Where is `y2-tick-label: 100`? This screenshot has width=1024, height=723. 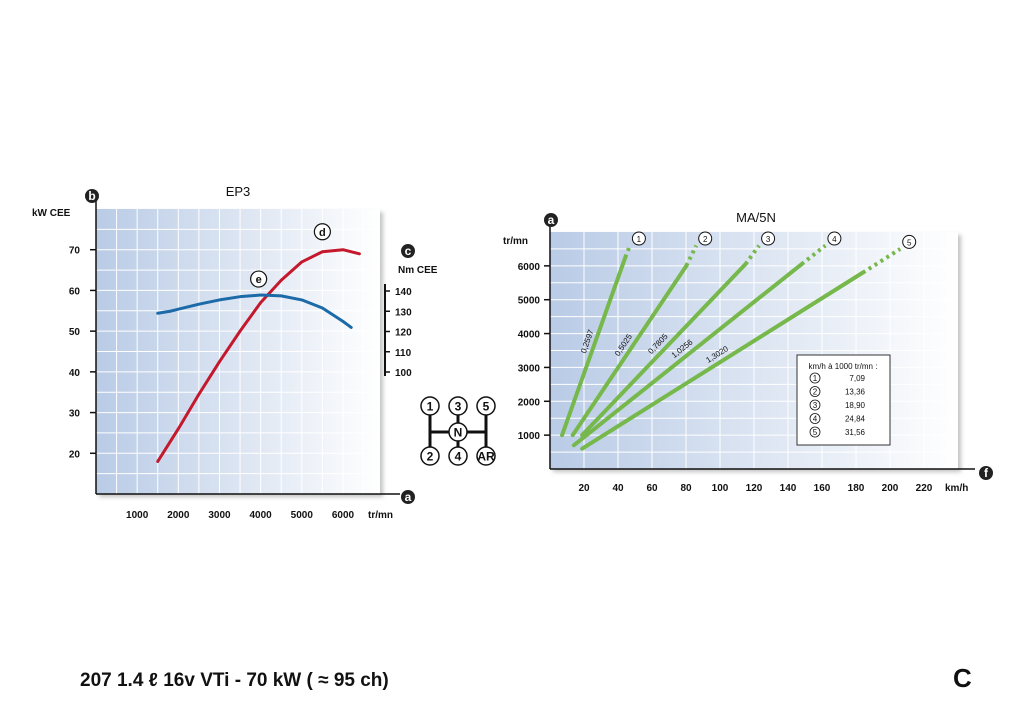 y2-tick-label: 100 is located at coordinates (403, 373).